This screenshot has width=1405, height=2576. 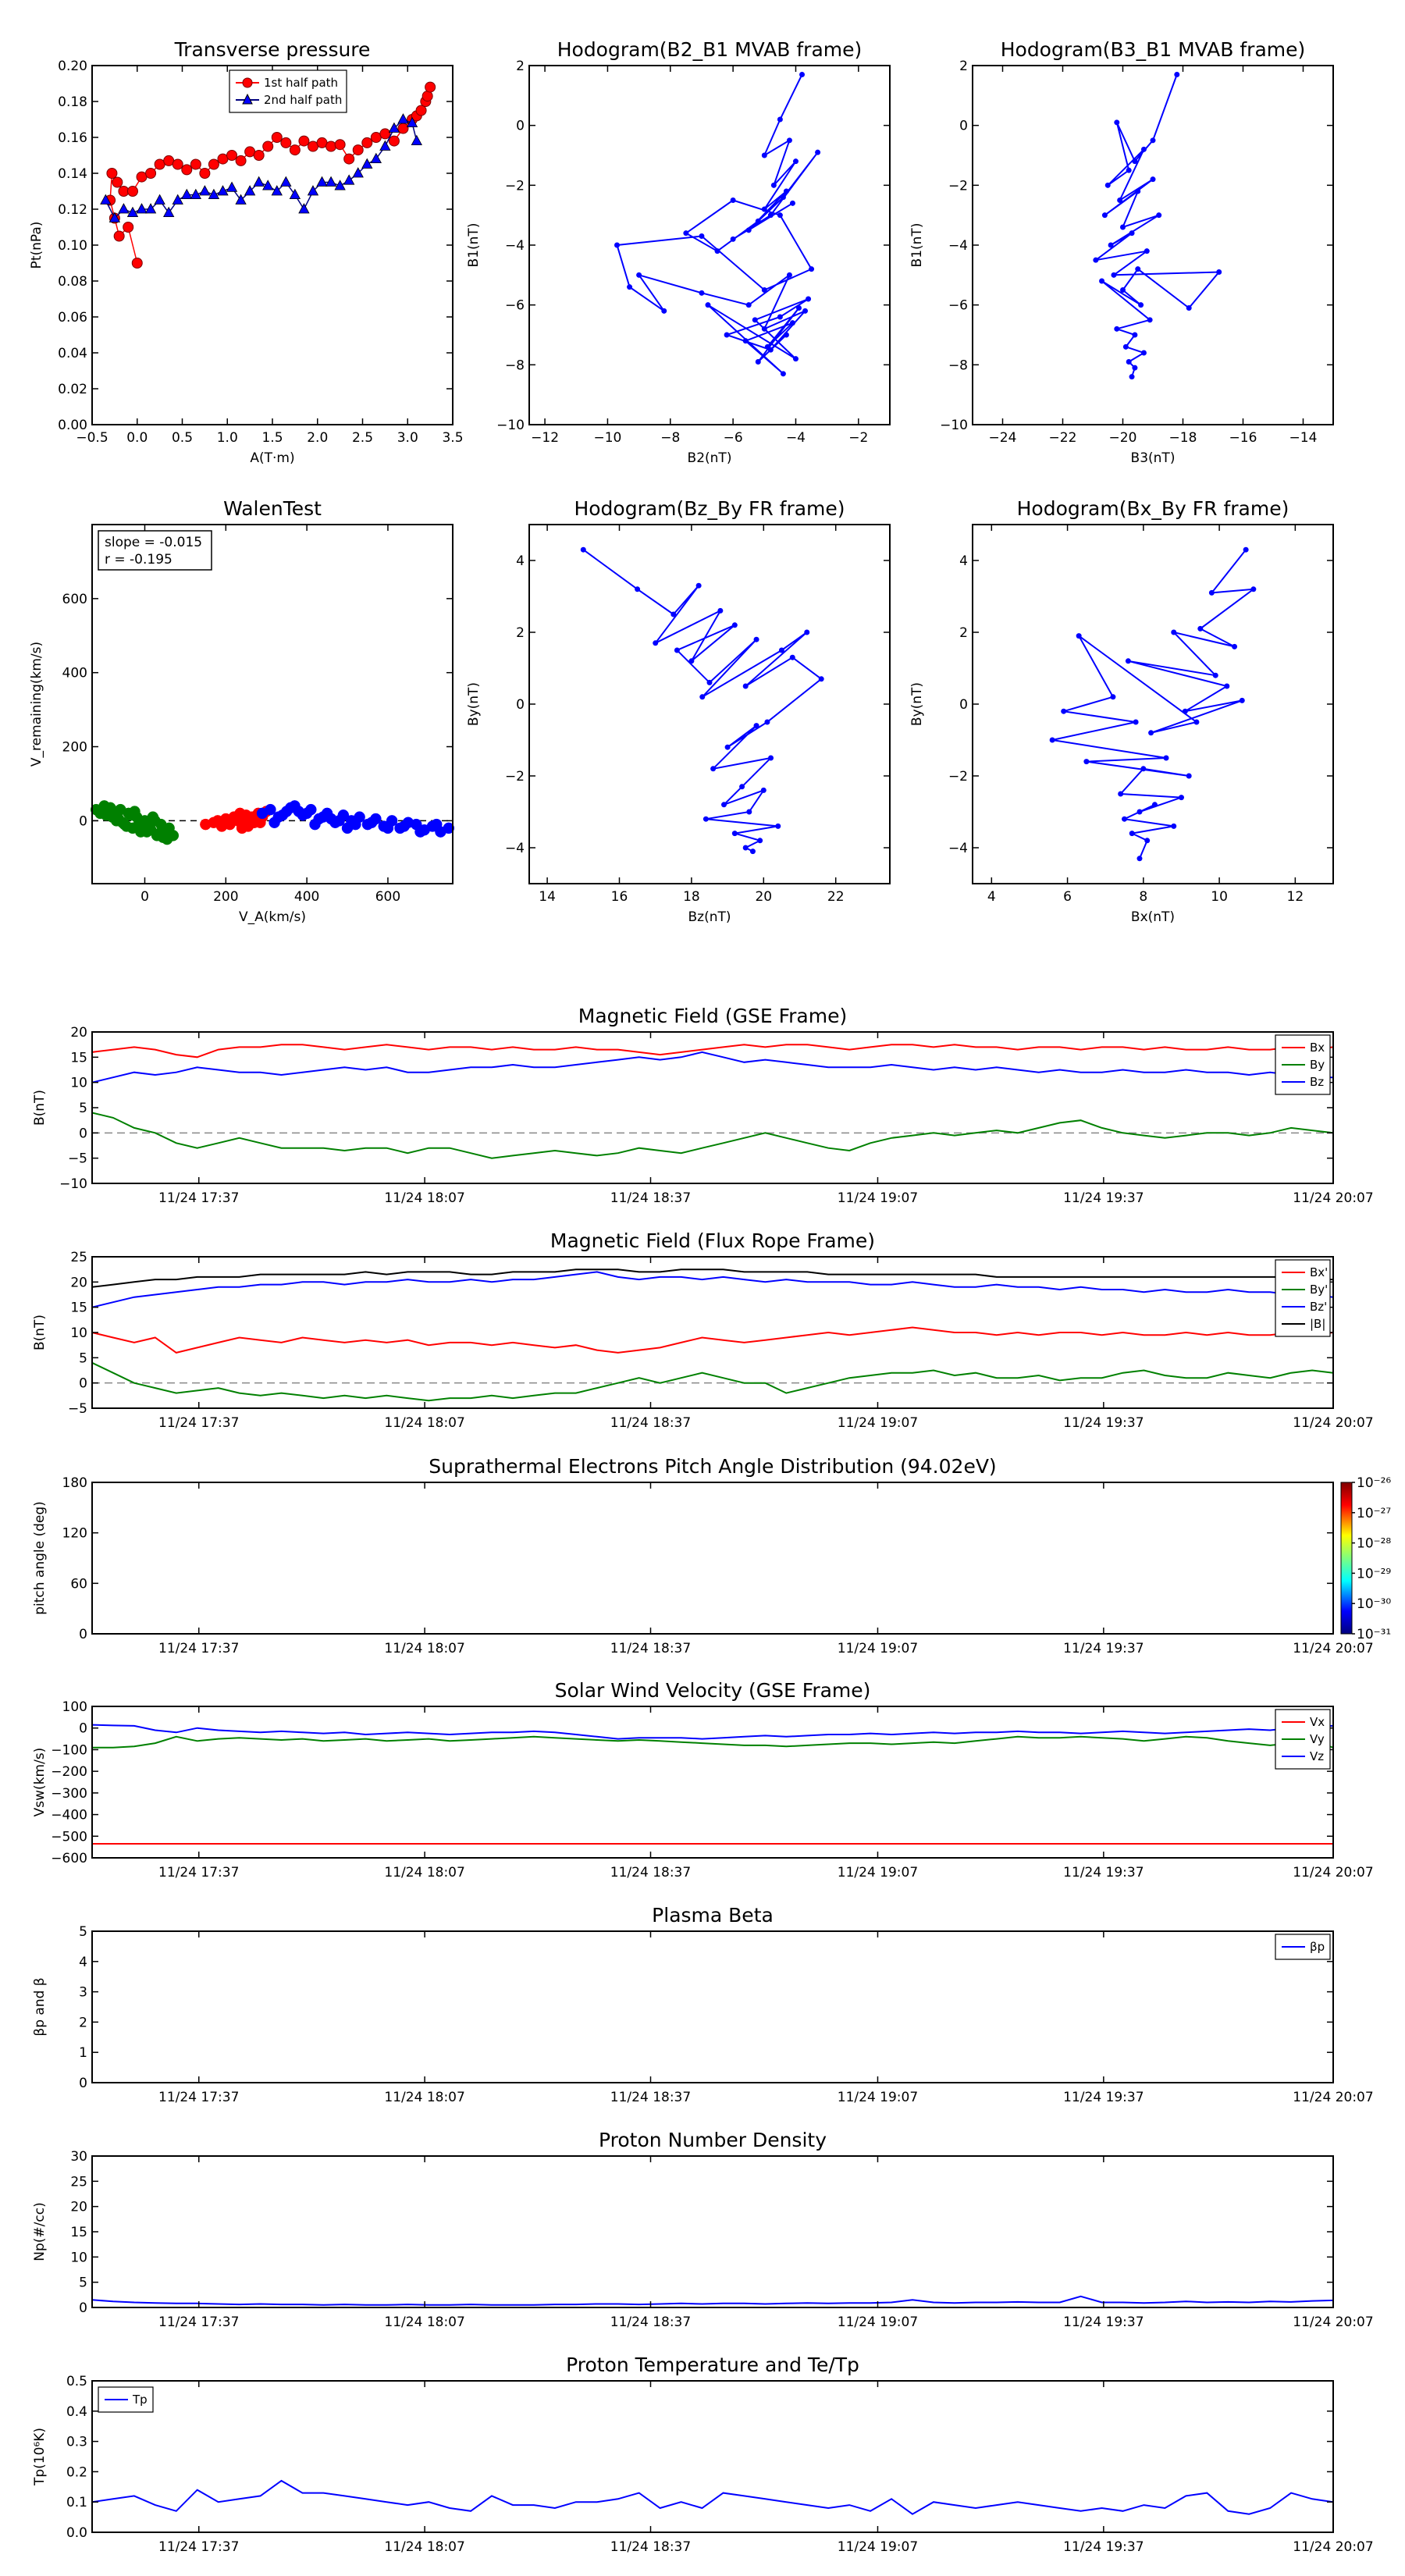 What do you see at coordinates (74, 673) in the screenshot?
I see `y-tick-label: 400` at bounding box center [74, 673].